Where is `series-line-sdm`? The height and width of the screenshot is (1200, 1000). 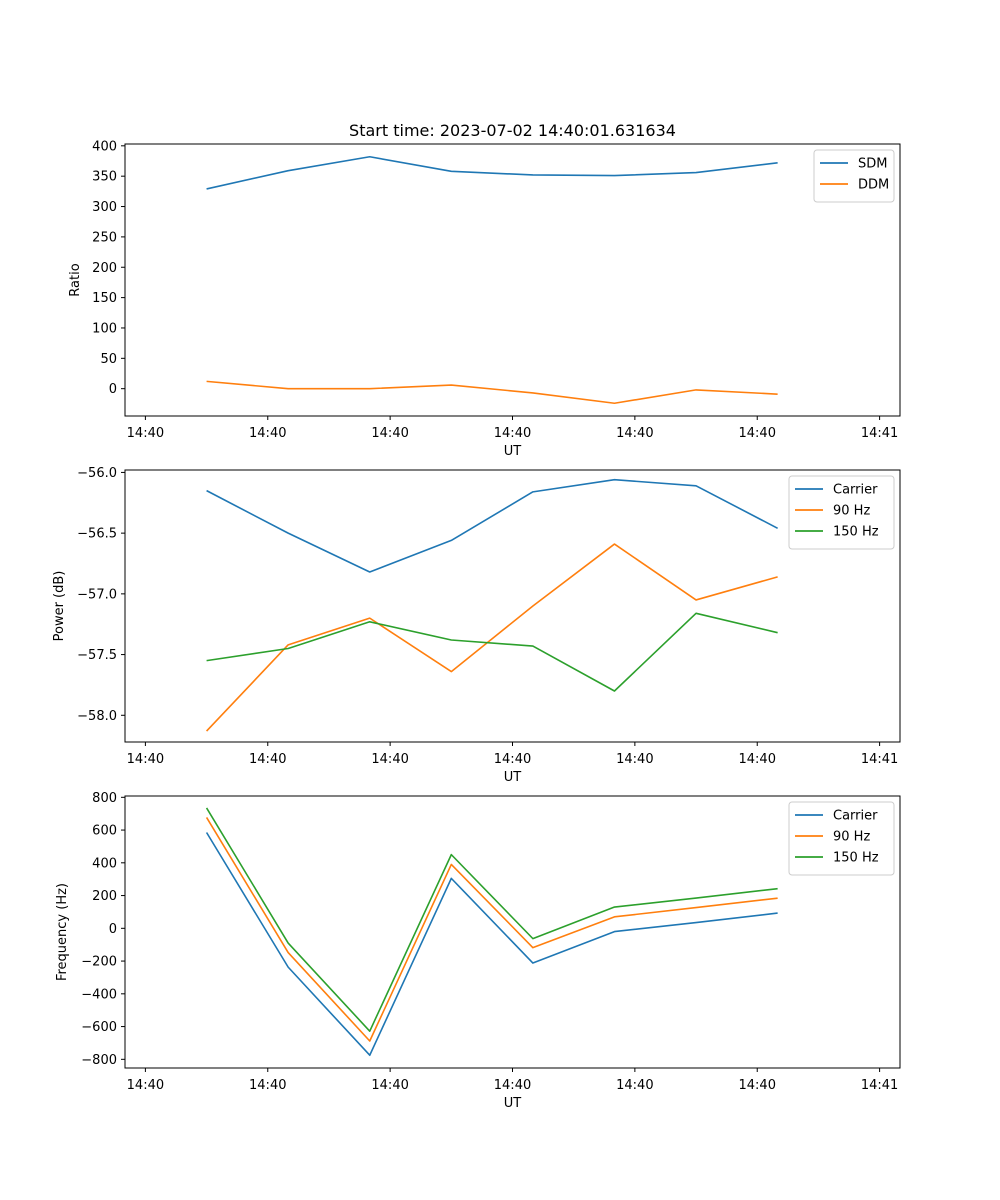
series-line-sdm is located at coordinates (492, 172).